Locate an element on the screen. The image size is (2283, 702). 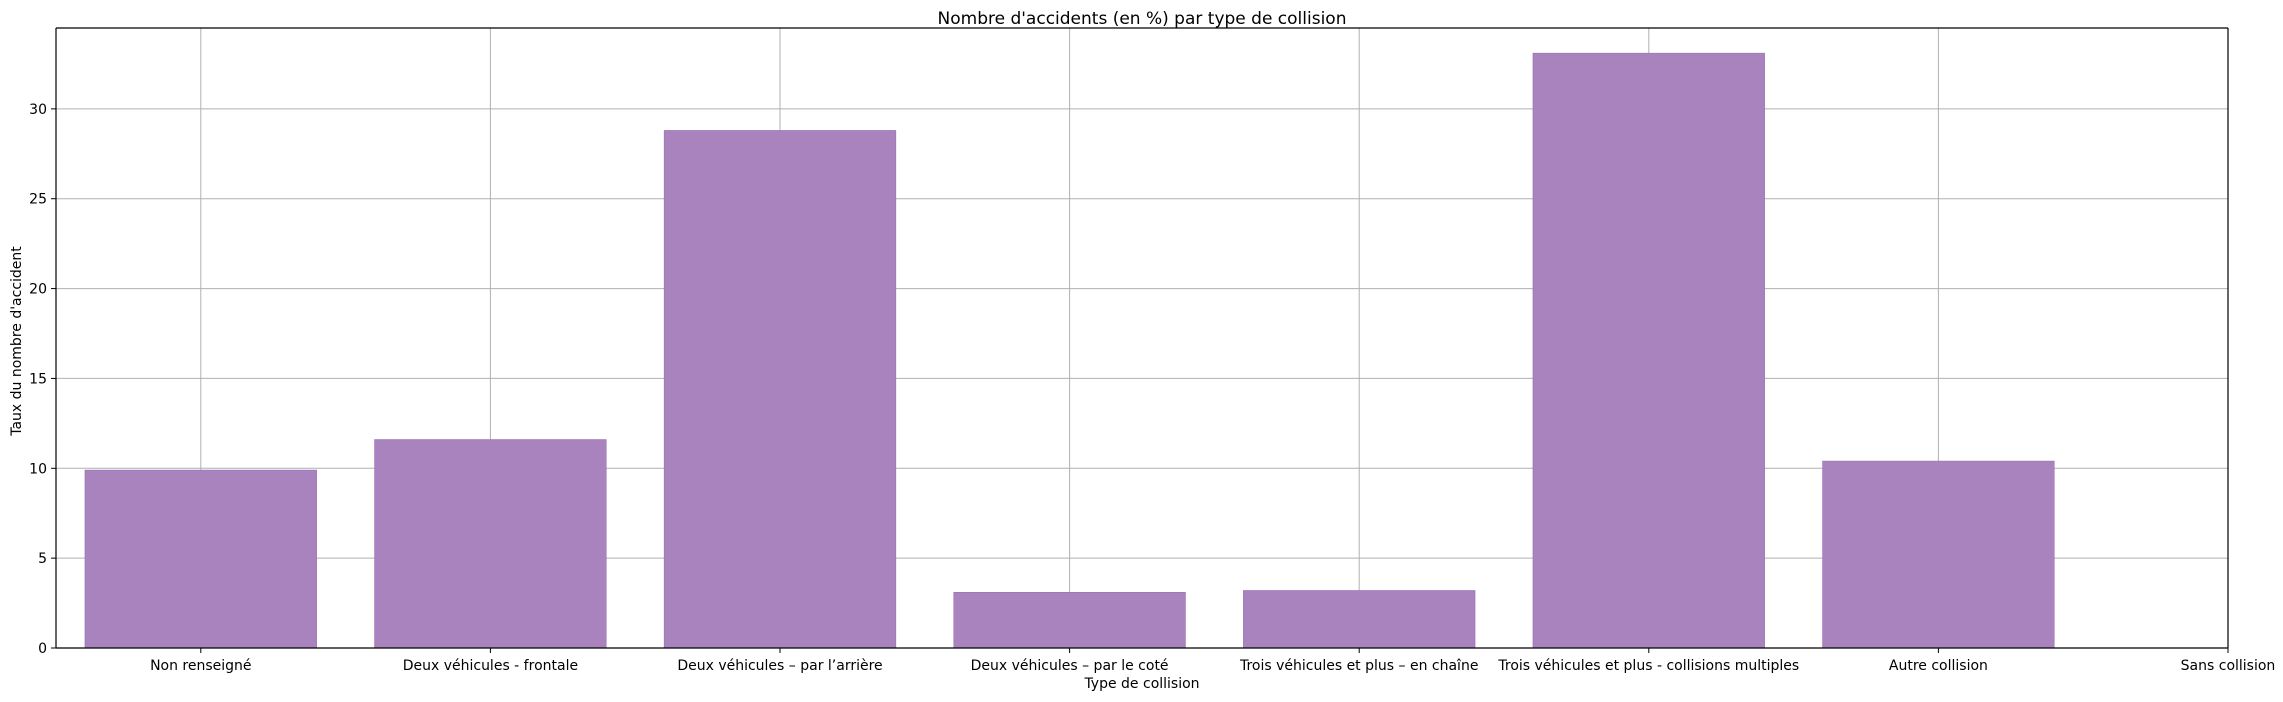
x-tick-label: Non renseigné is located at coordinates (200, 666).